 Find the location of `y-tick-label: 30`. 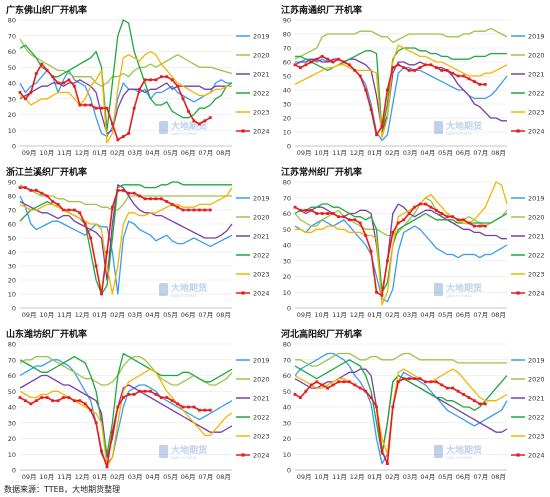

y-tick-label: 30 is located at coordinates (287, 261).